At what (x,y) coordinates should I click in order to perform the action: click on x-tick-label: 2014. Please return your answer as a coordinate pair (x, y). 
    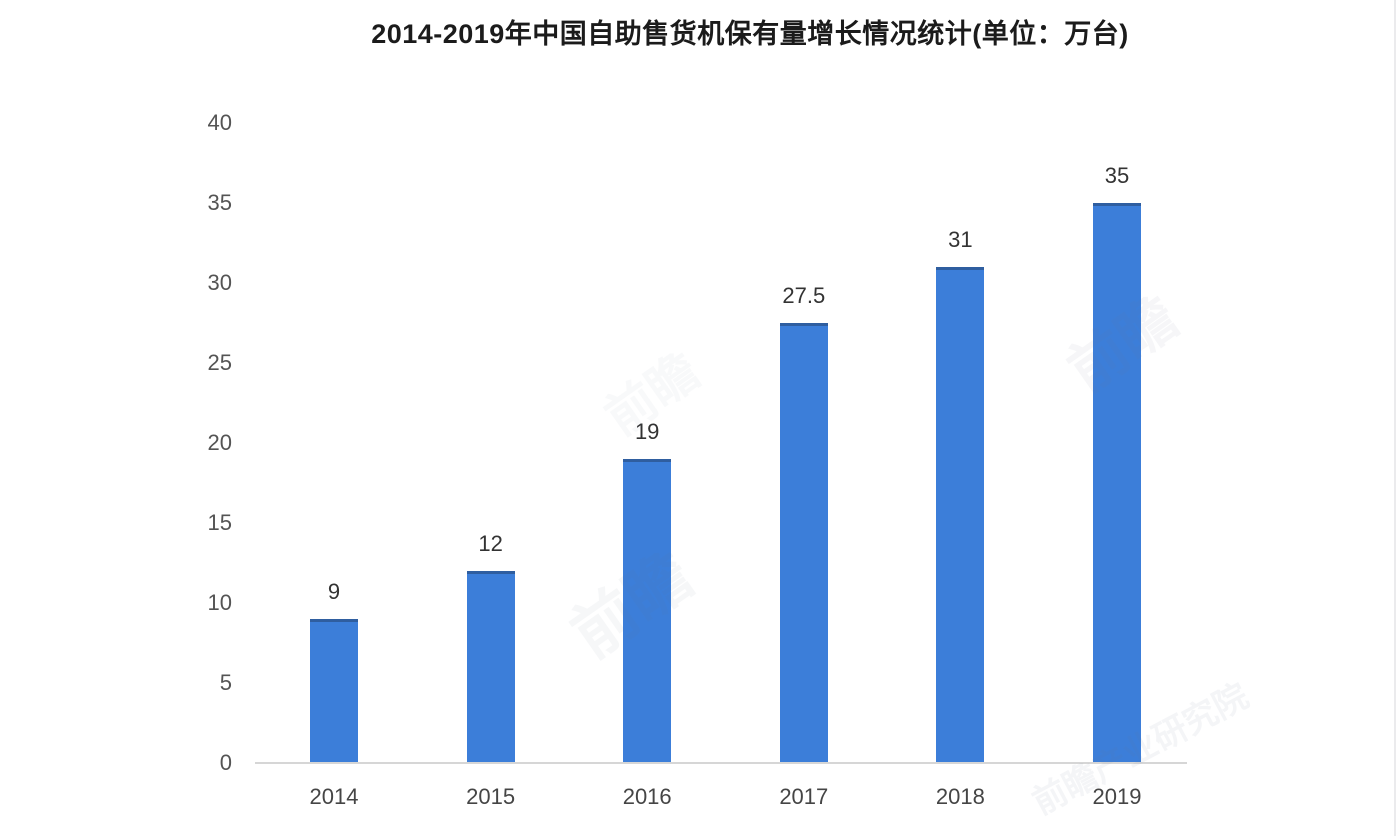
    Looking at the image, I should click on (334, 796).